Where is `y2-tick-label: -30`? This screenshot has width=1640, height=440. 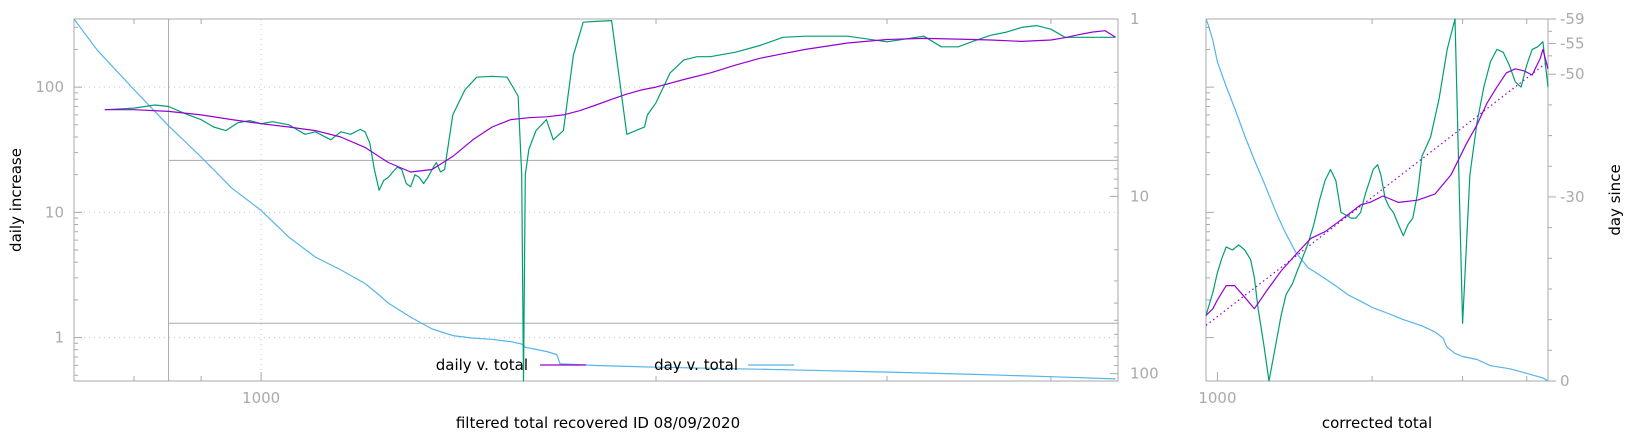 y2-tick-label: -30 is located at coordinates (1572, 197).